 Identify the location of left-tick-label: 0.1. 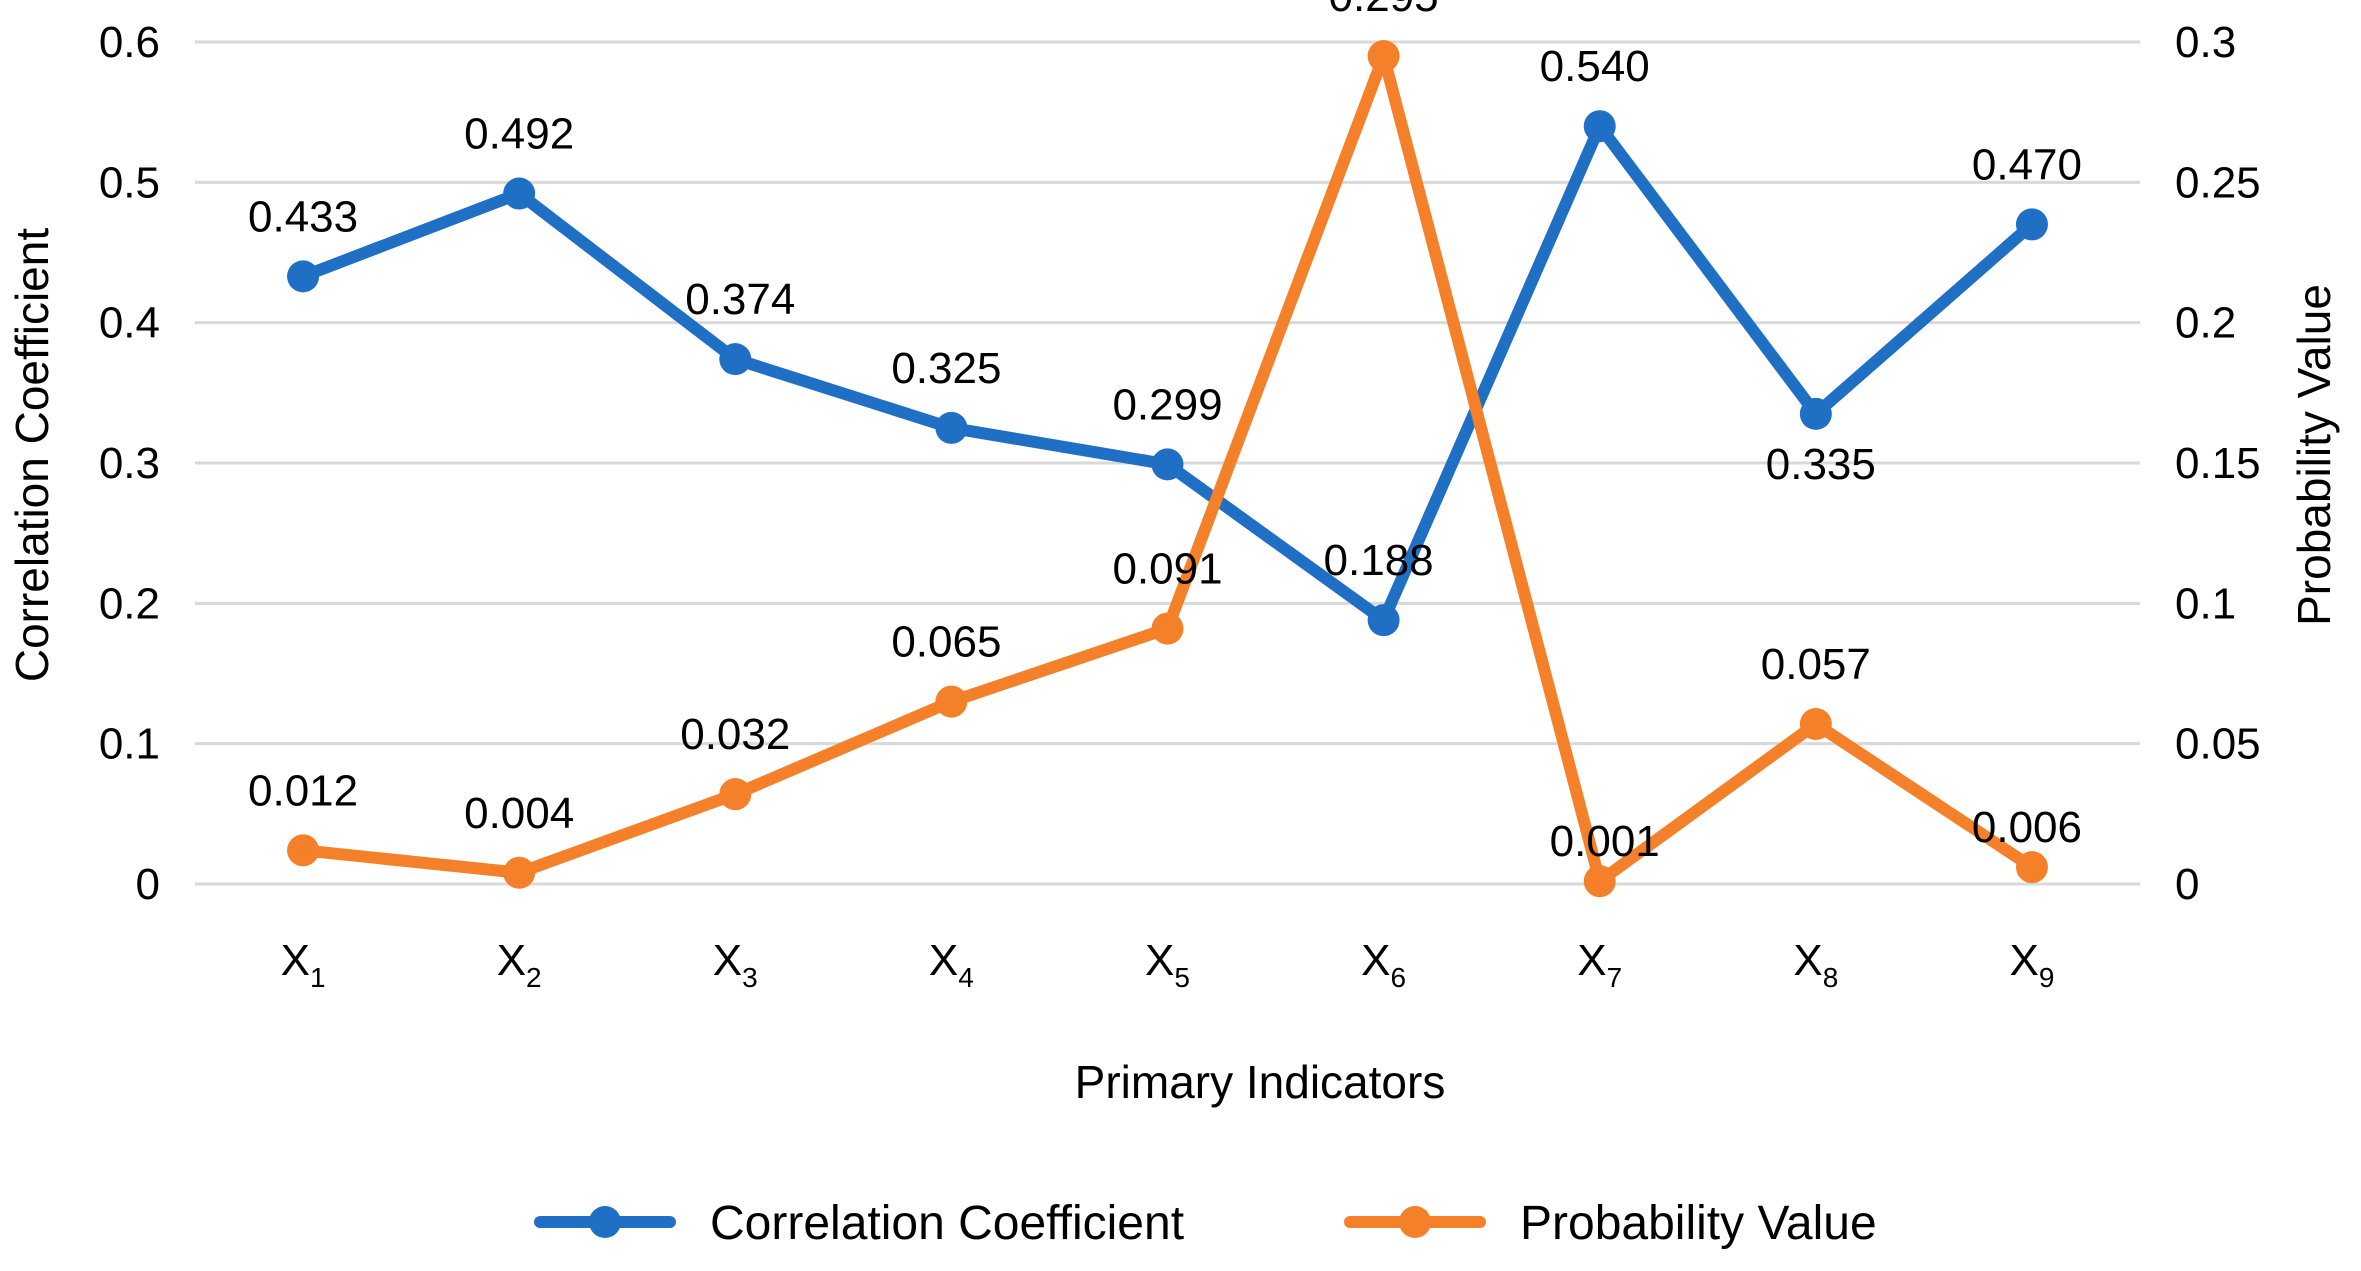
(129, 744).